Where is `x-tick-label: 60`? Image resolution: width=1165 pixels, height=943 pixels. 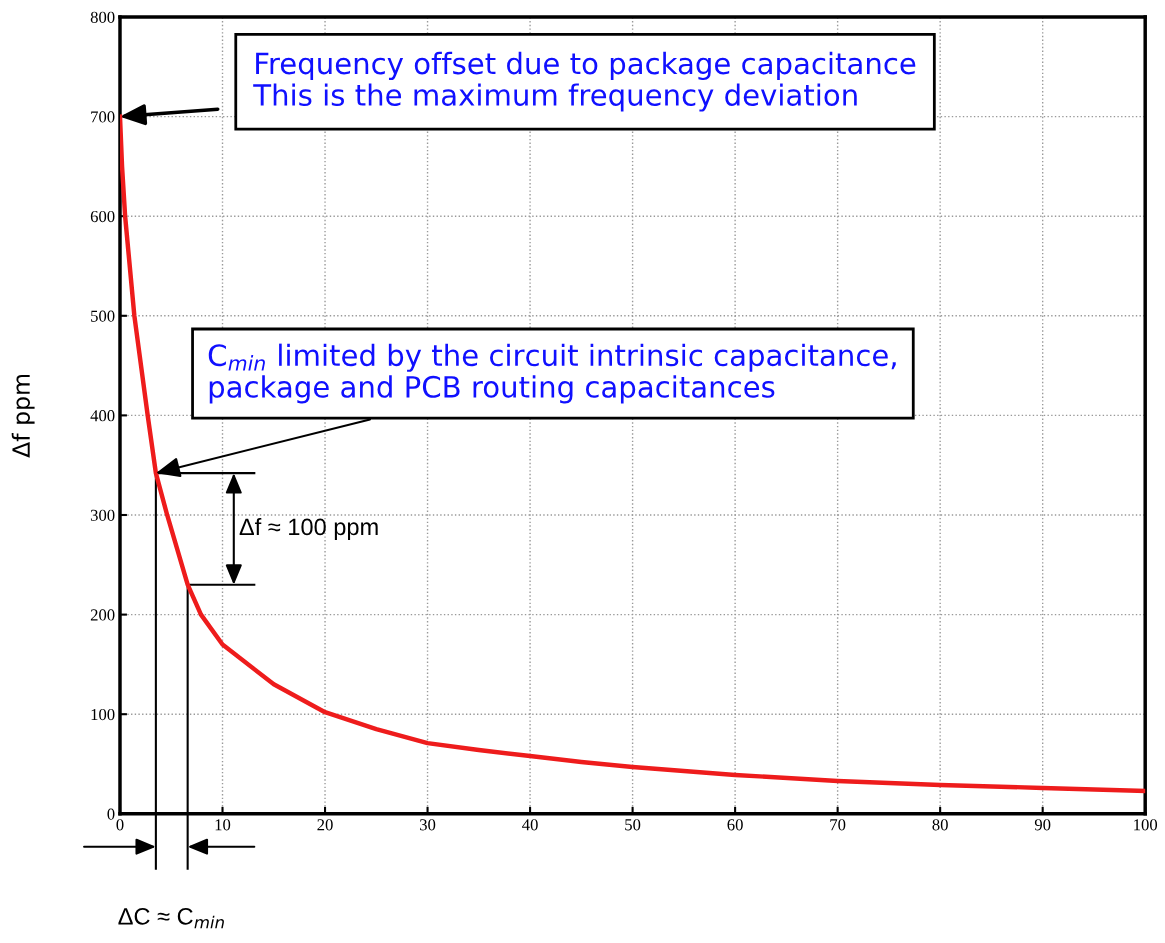 x-tick-label: 60 is located at coordinates (735, 825).